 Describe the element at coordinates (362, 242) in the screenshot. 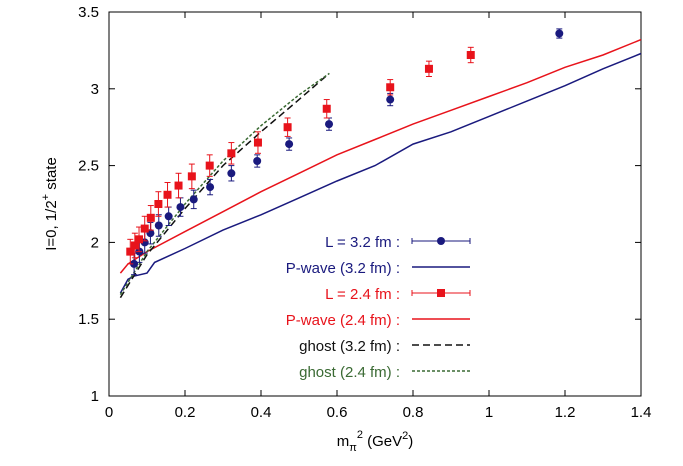

I see `legend-label-0: L = 3.2 fm :` at that location.